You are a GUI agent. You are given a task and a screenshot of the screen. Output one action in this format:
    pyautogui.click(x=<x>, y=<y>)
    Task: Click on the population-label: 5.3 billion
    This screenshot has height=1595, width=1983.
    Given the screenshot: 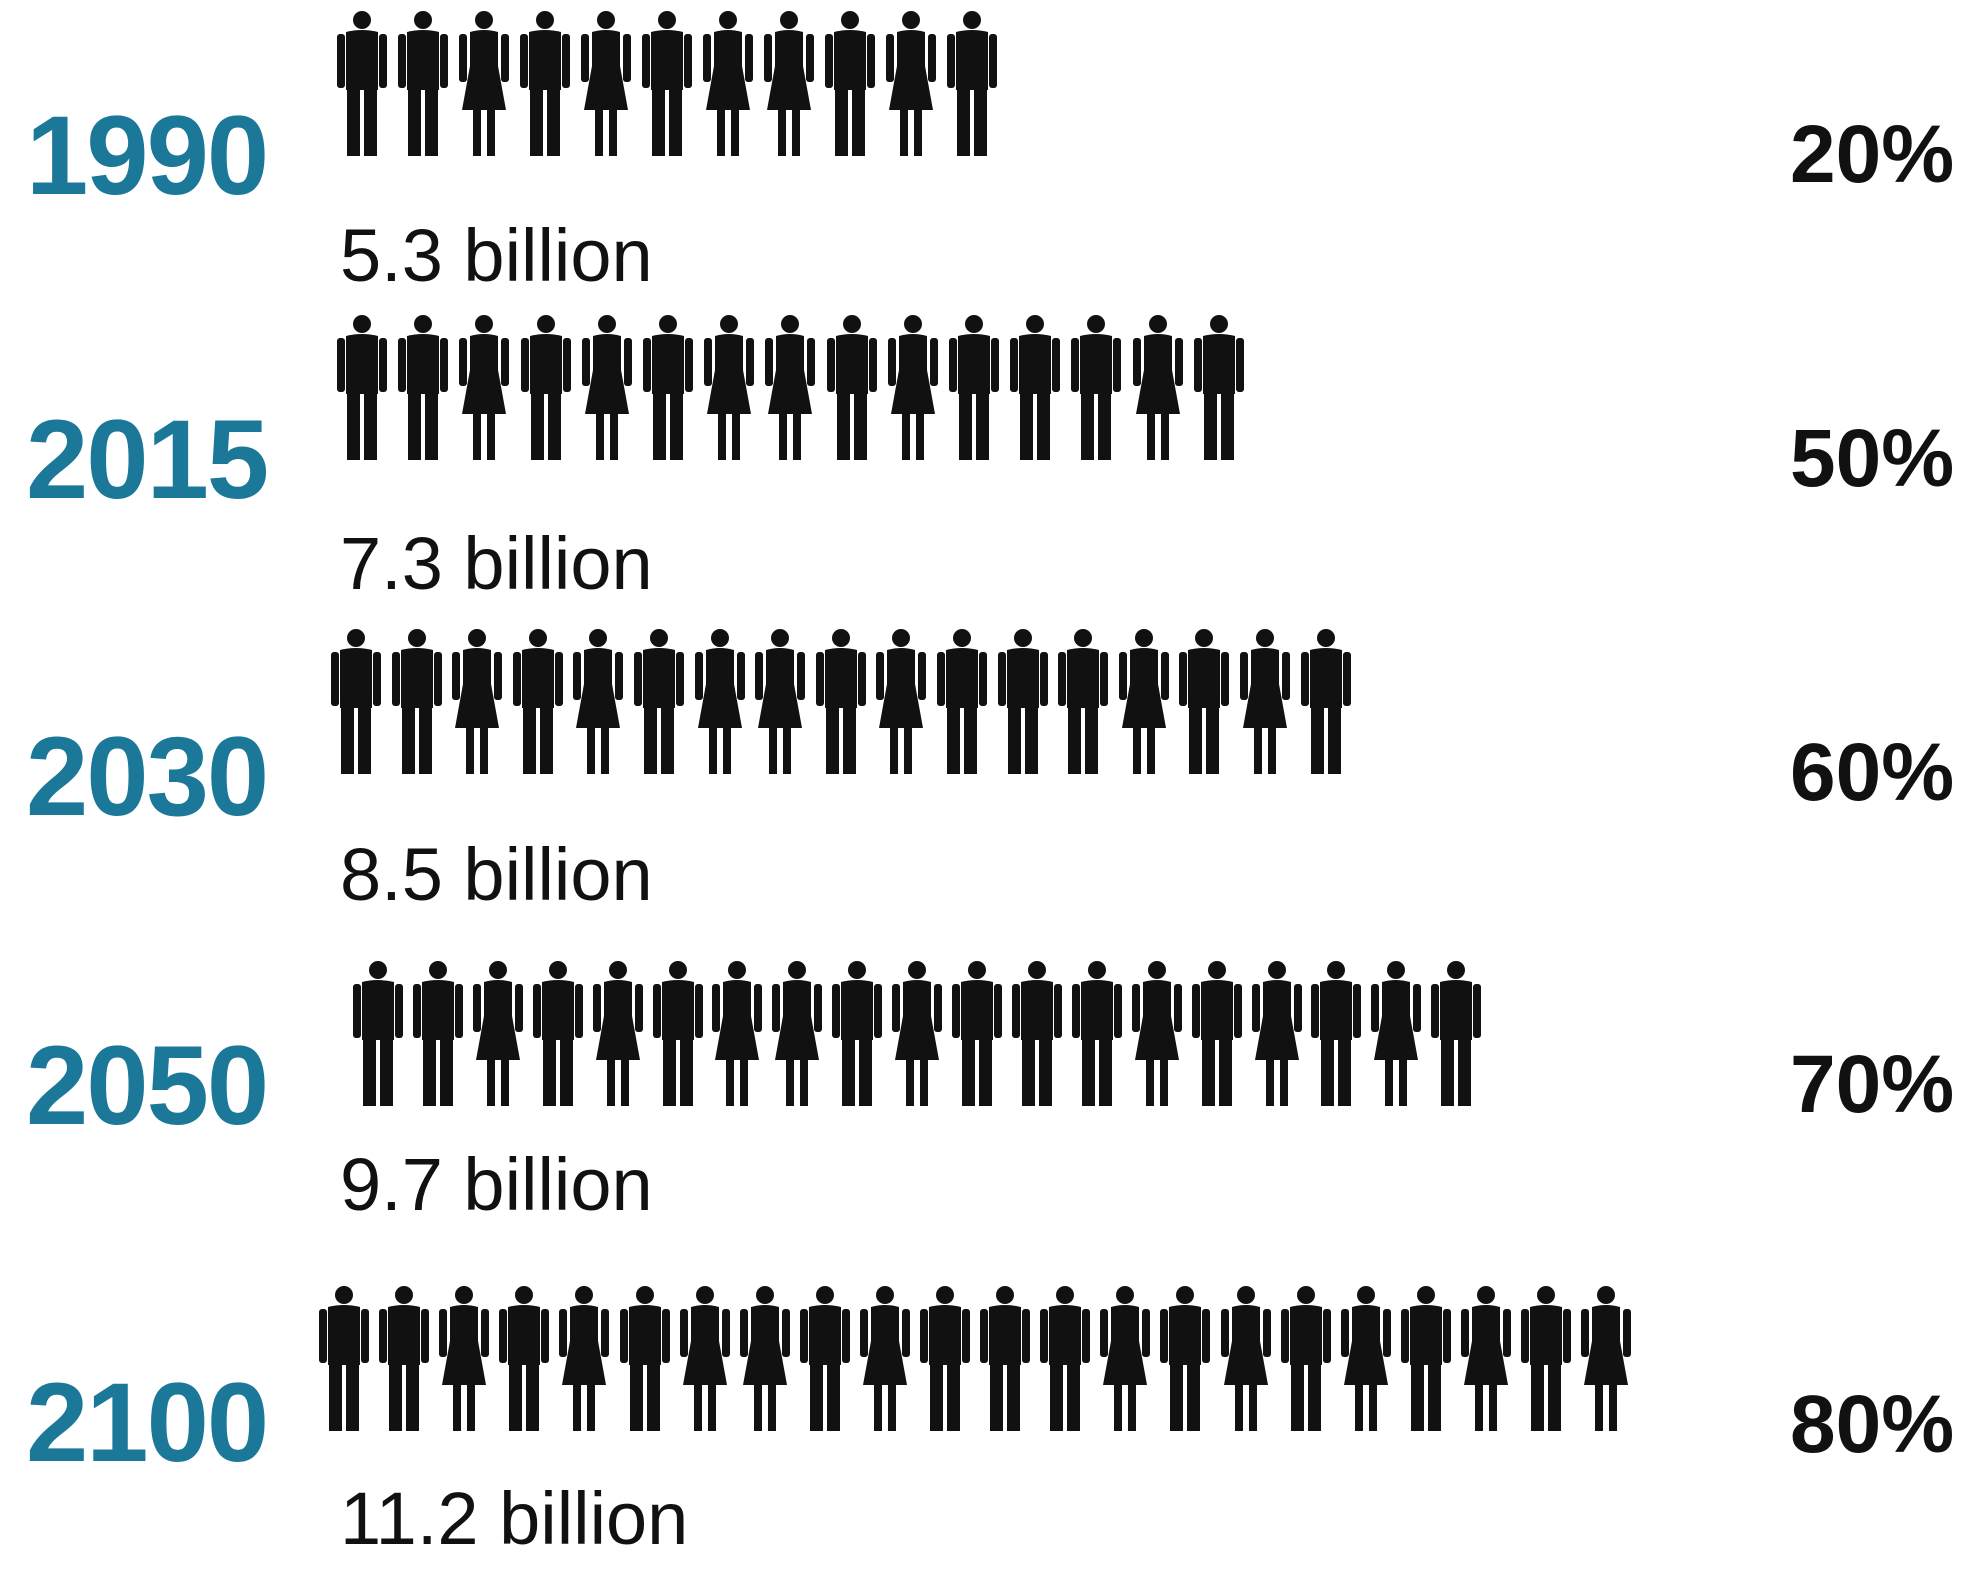 What is the action you would take?
    pyautogui.click(x=496, y=255)
    